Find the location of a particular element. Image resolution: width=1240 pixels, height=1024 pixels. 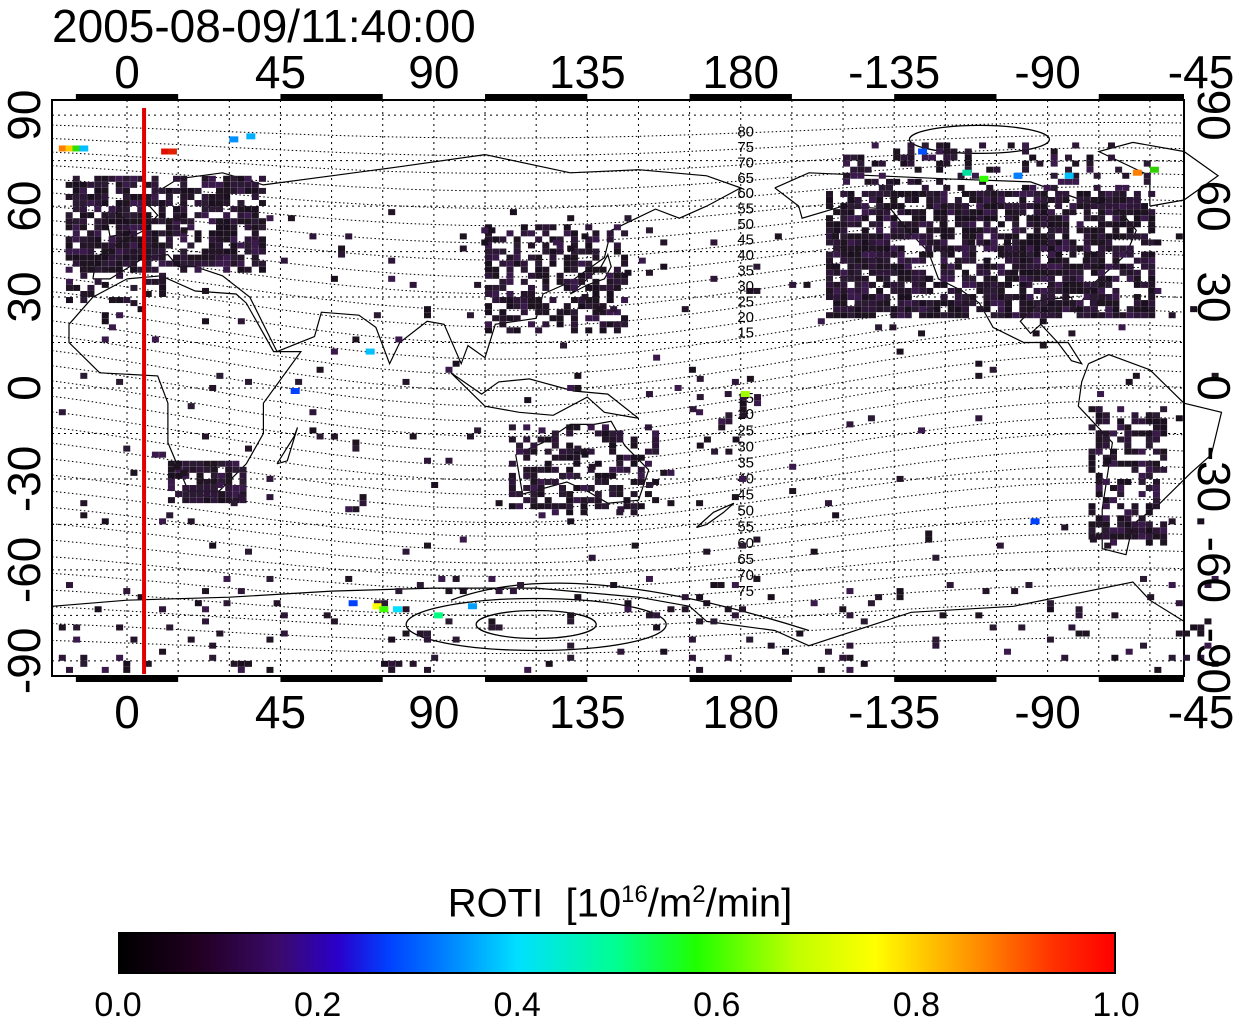

mag-lat-contour is located at coordinates (618, 145).